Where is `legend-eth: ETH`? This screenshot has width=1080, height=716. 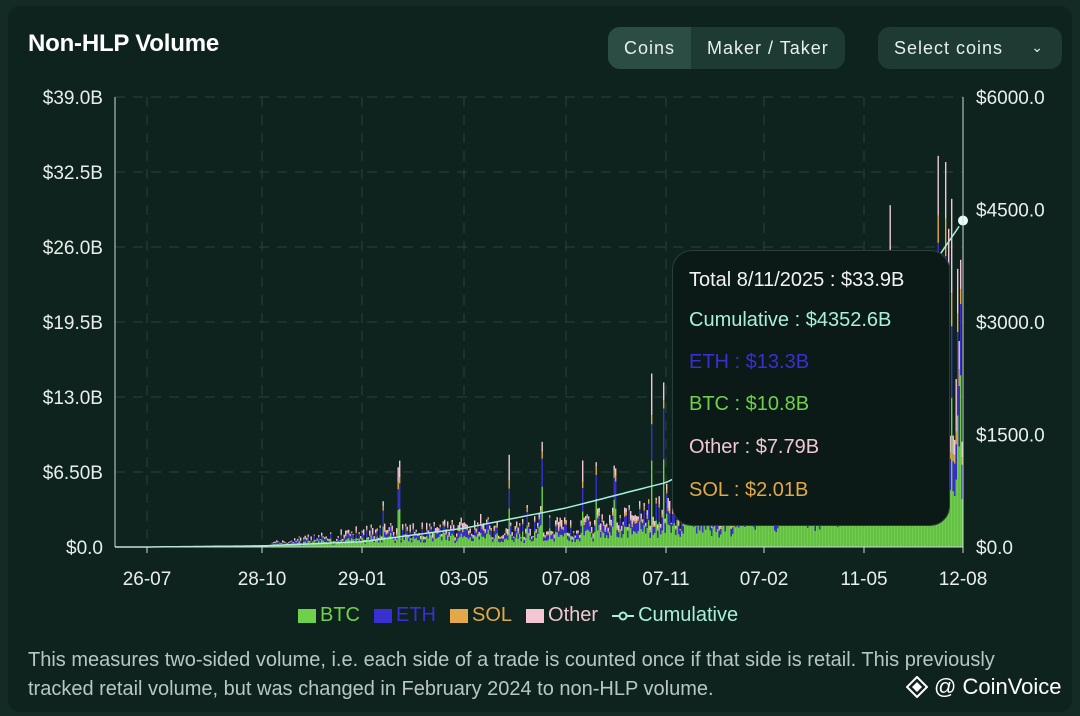
legend-eth: ETH is located at coordinates (405, 615).